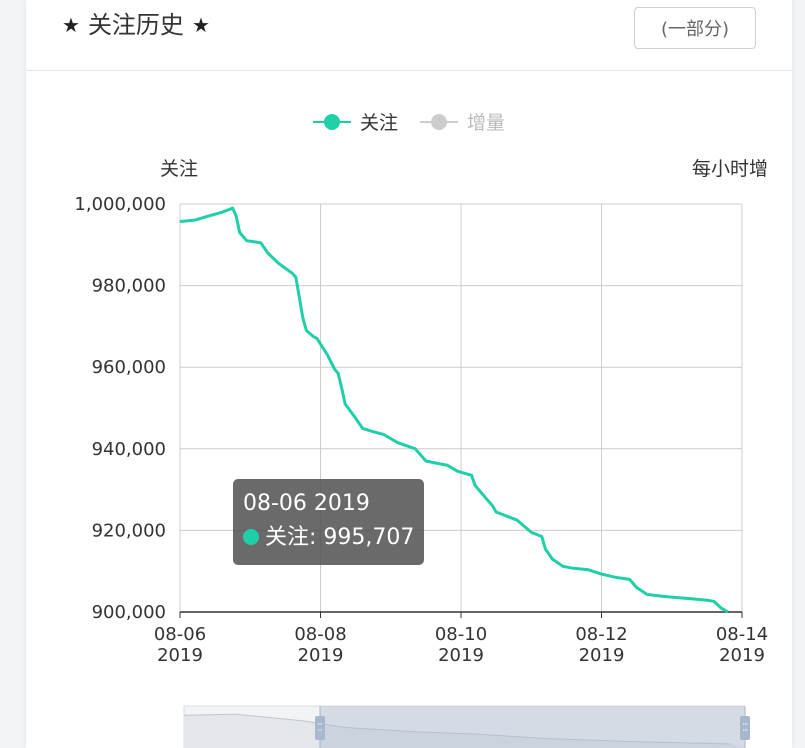 The height and width of the screenshot is (748, 805). Describe the element at coordinates (695, 28) in the screenshot. I see `part-toggle-button: (一部分)` at that location.